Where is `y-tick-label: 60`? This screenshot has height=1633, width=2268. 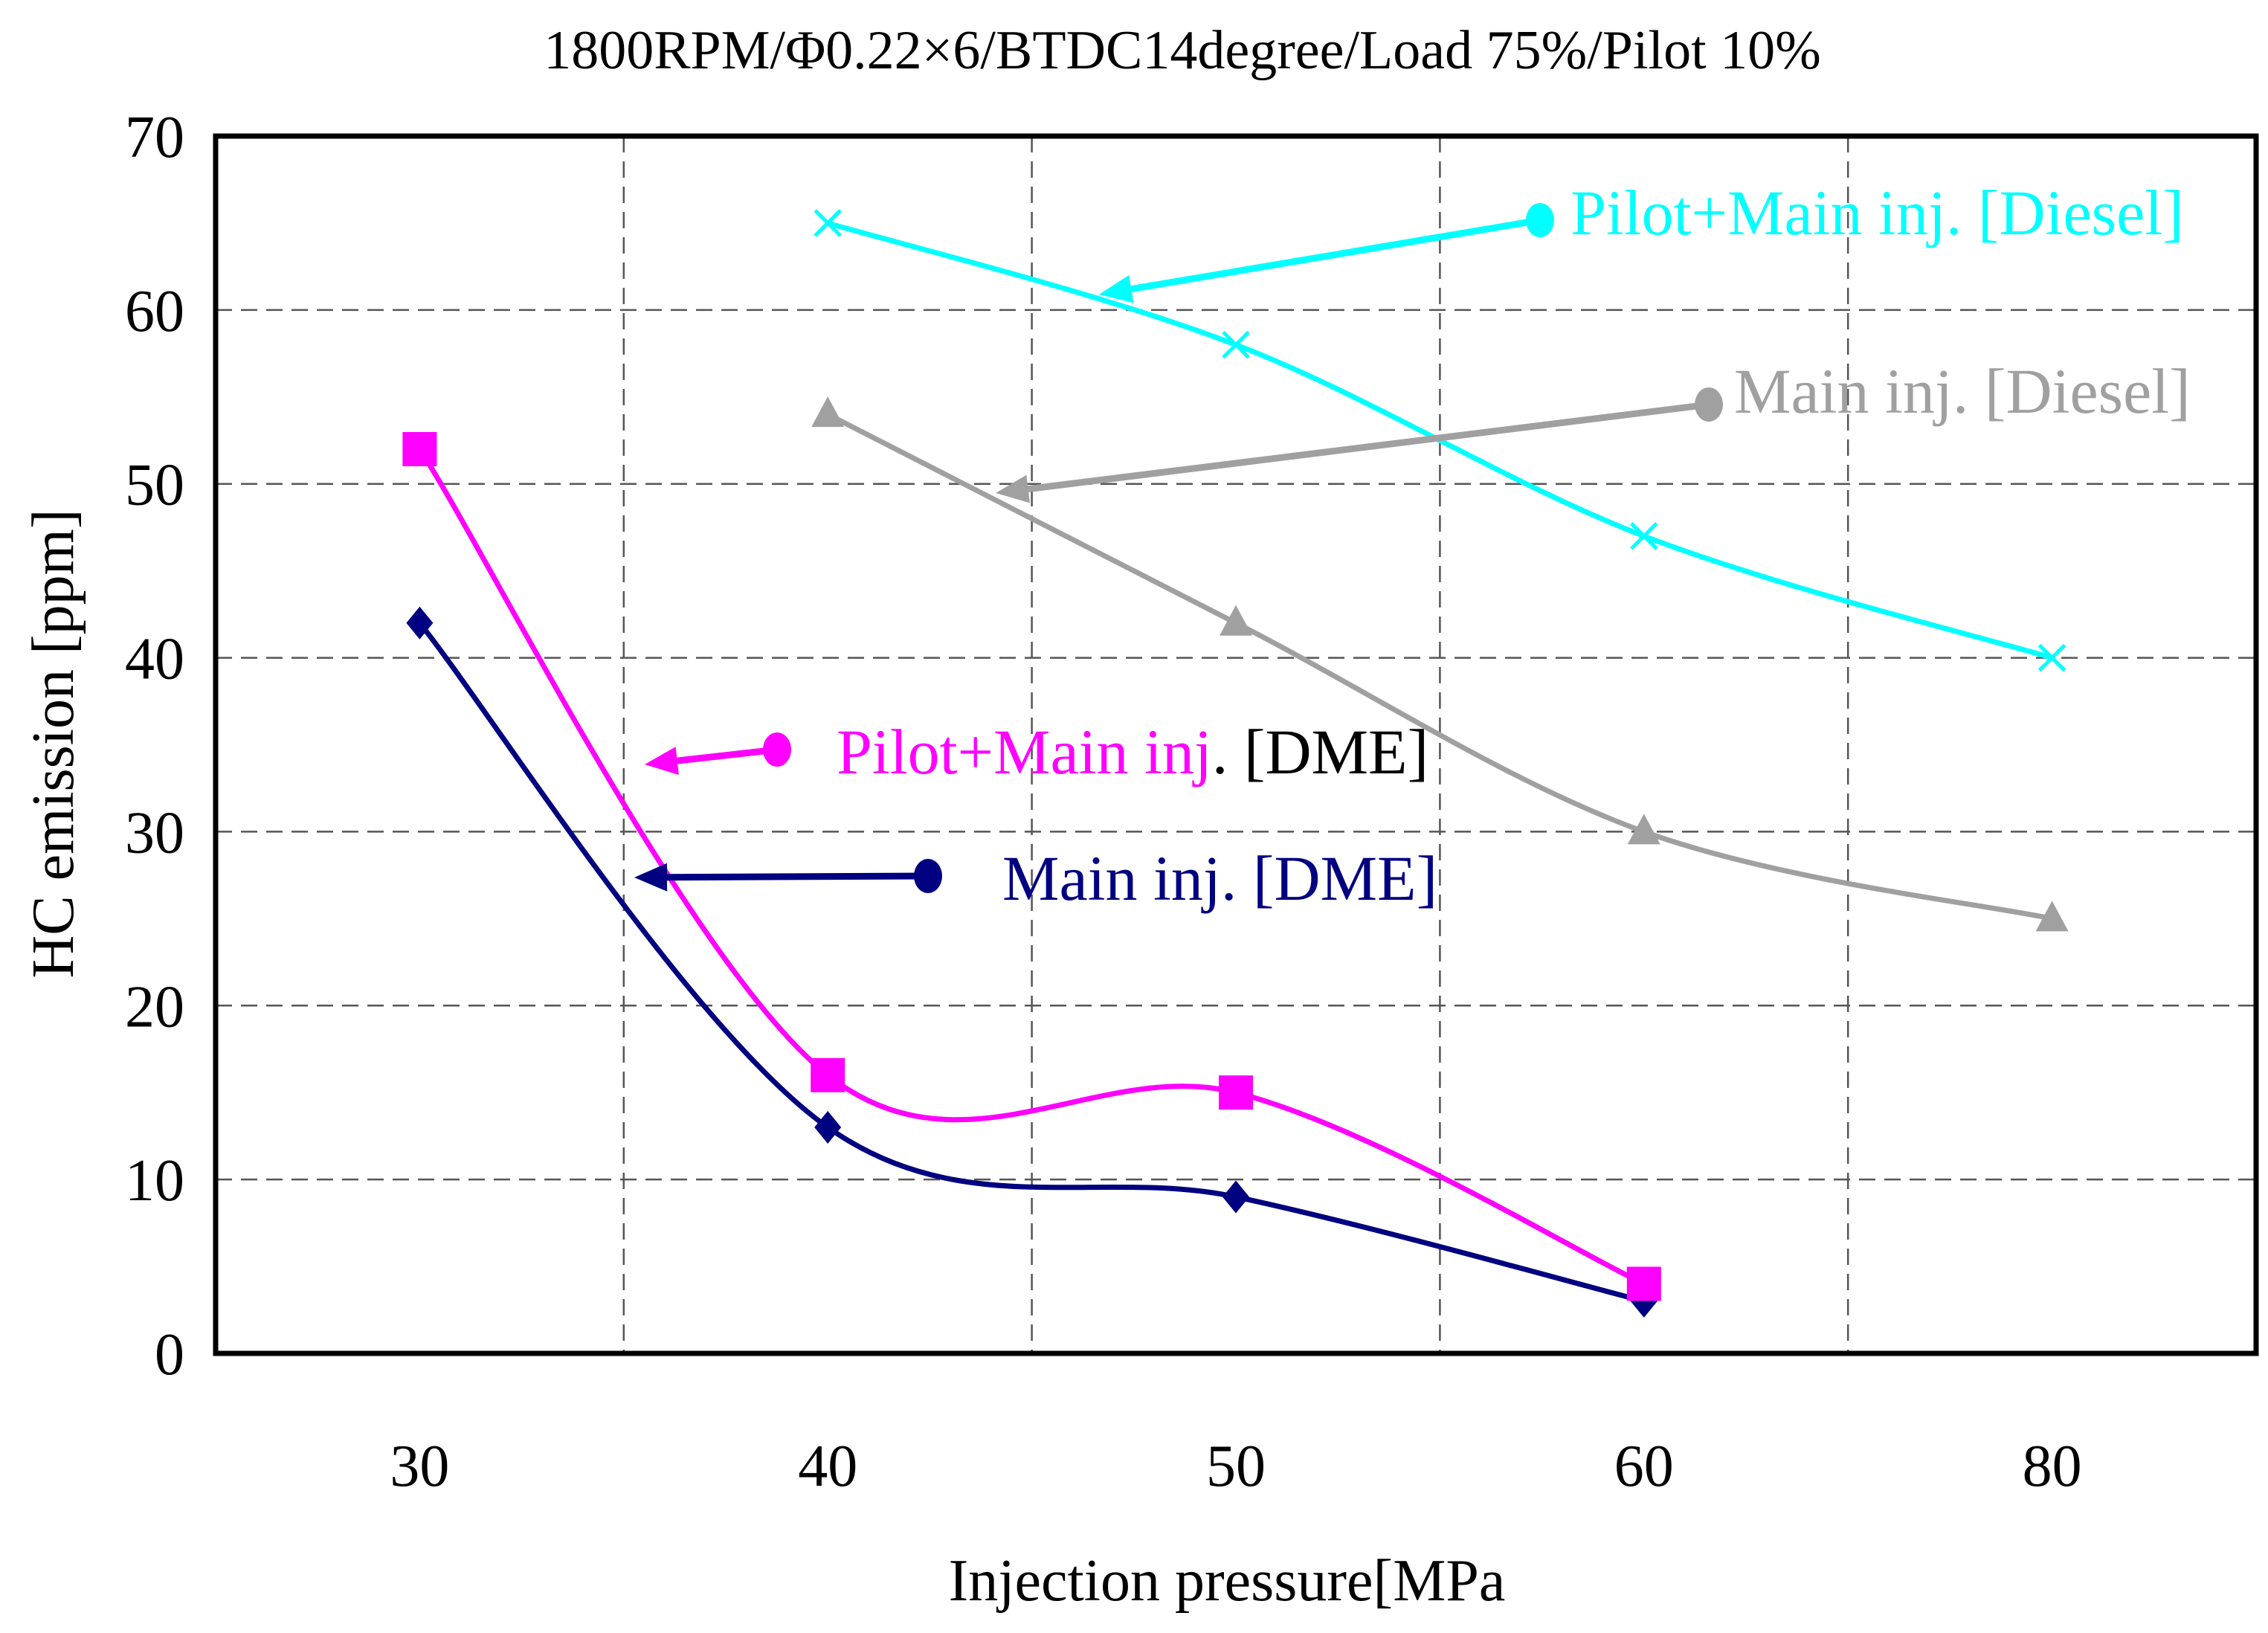
y-tick-label: 60 is located at coordinates (154, 311).